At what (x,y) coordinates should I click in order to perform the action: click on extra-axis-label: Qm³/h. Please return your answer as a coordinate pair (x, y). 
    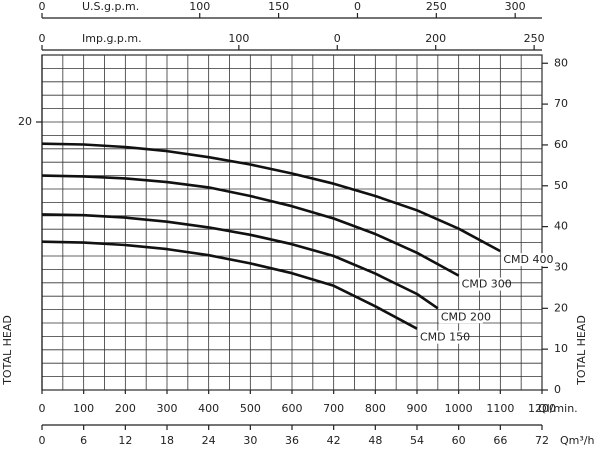
    Looking at the image, I should click on (577, 440).